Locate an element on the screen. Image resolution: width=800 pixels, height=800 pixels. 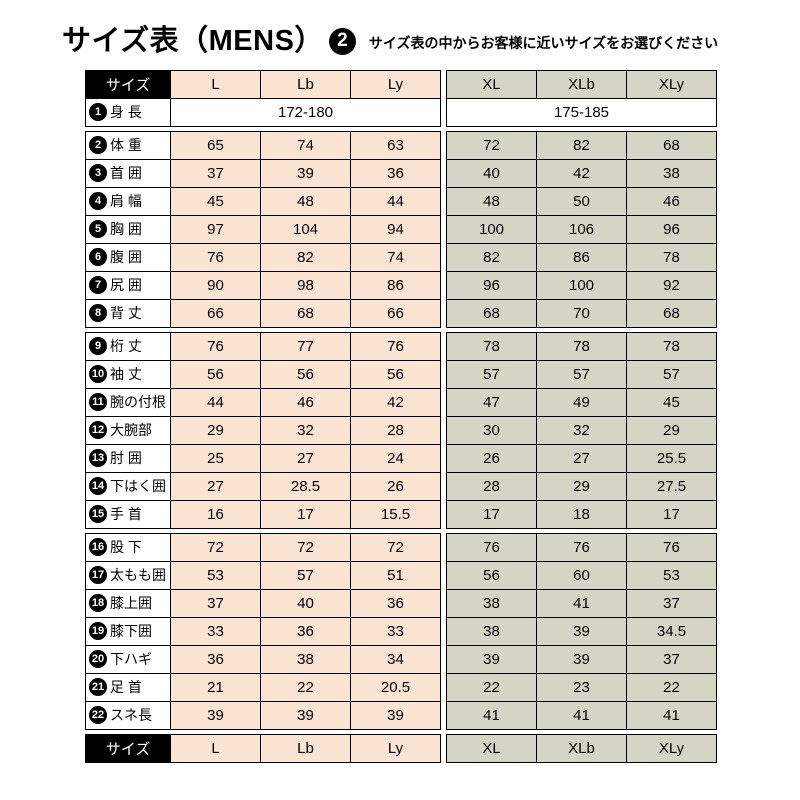
value-cell: 53 is located at coordinates (215, 575).